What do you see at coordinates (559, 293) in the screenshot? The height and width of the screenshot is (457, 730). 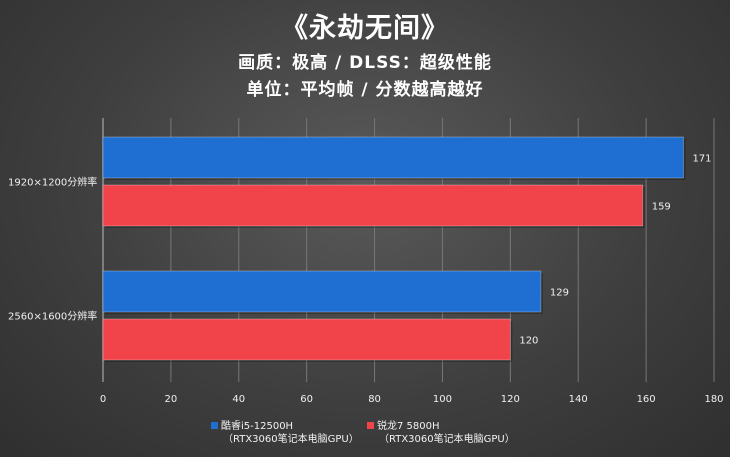 I see `data-label-2-1: 129` at bounding box center [559, 293].